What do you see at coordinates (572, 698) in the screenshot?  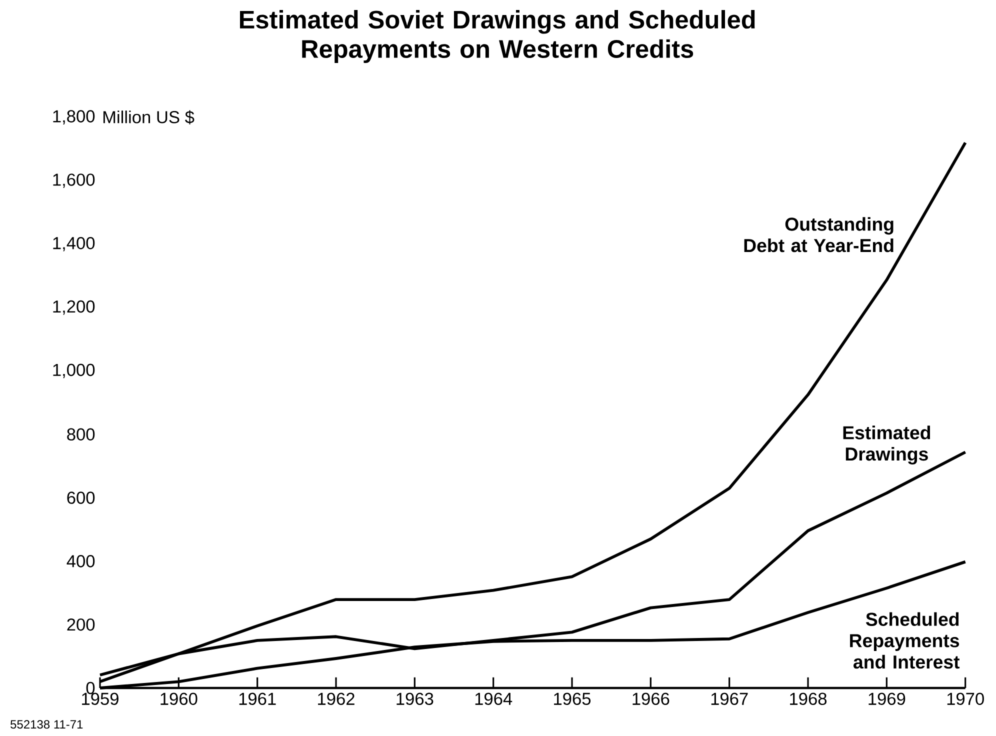 I see `x-tick-label: 1965` at bounding box center [572, 698].